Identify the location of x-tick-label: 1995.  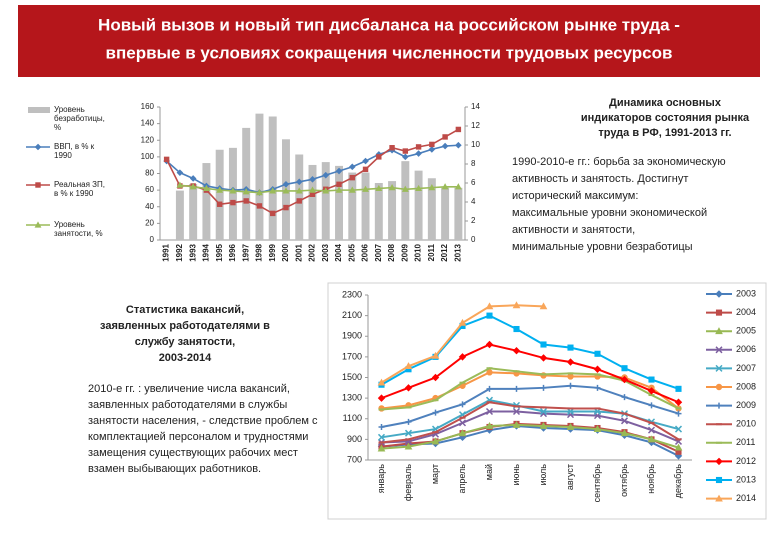
(219, 252).